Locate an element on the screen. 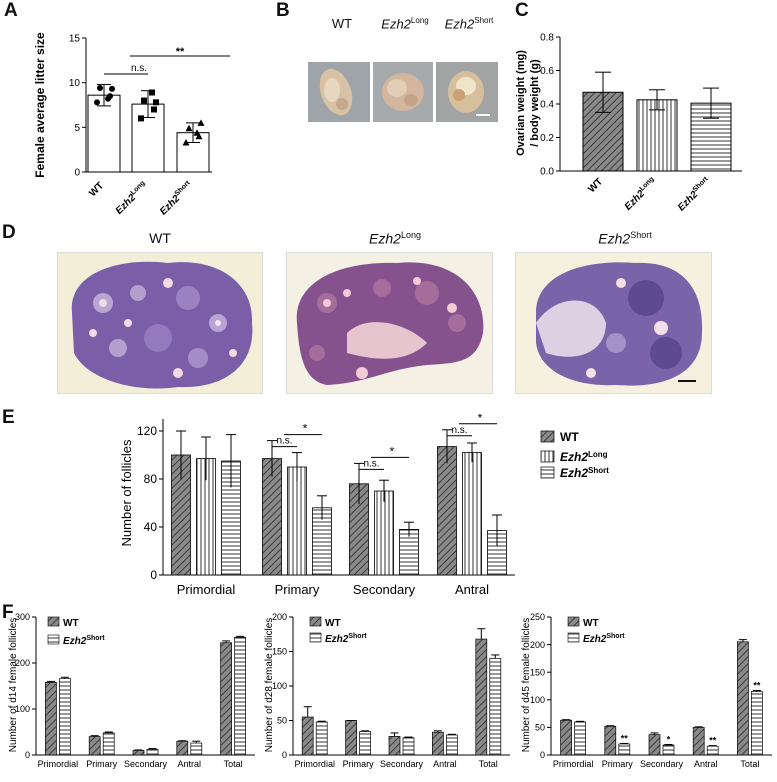 The height and width of the screenshot is (782, 777). chart-e-ytick-label-1: 40 is located at coordinates (151, 527).